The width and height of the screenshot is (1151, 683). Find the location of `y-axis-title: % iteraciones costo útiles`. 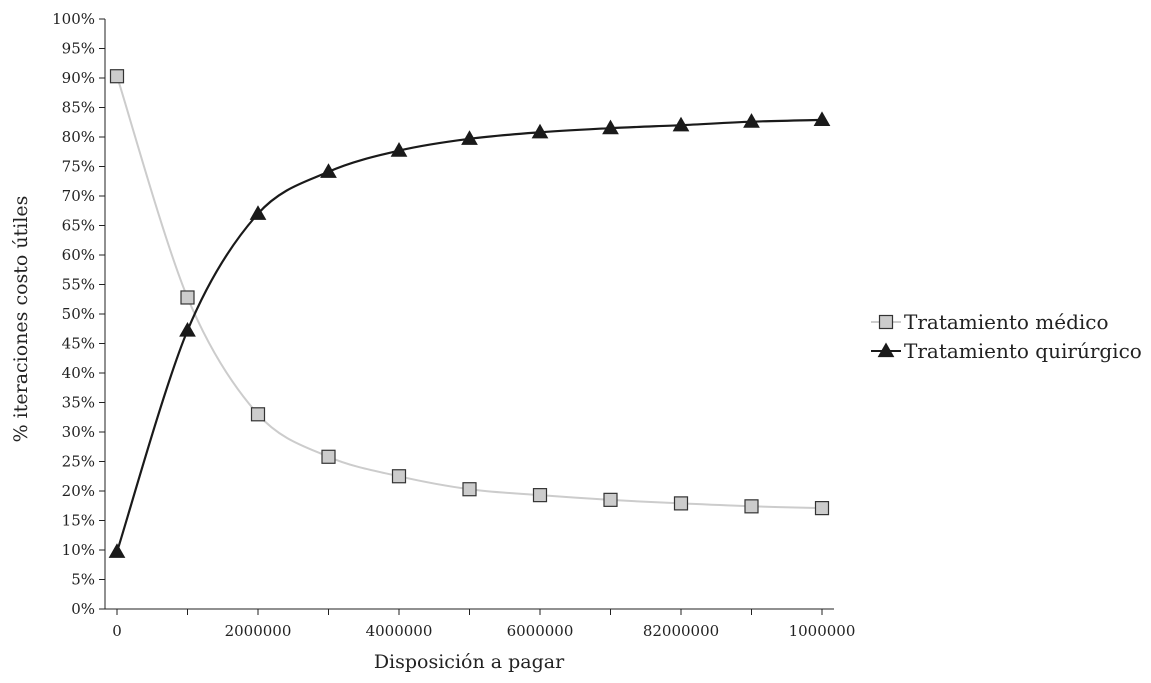

y-axis-title: % iteraciones costo útiles is located at coordinates (21, 319).